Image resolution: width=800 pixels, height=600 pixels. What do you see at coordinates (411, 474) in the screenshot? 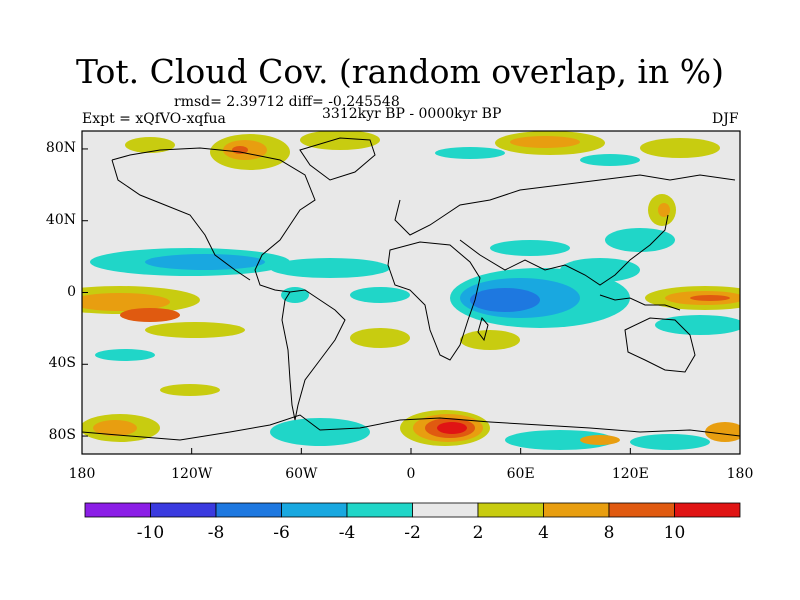
I see `x-tick-label: 0` at bounding box center [411, 474].